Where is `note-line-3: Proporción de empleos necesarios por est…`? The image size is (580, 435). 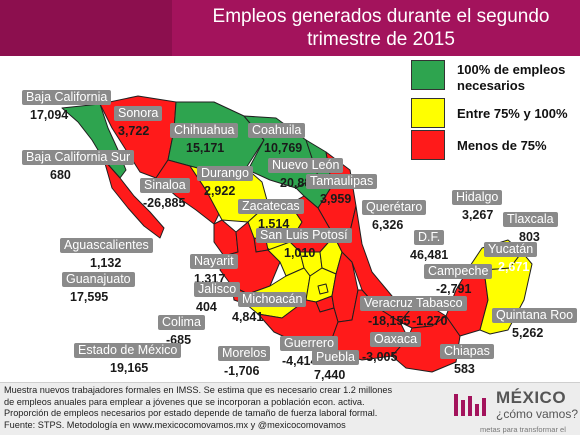
note-line-3: Proporción de empleos necesarios por est… is located at coordinates (191, 413).